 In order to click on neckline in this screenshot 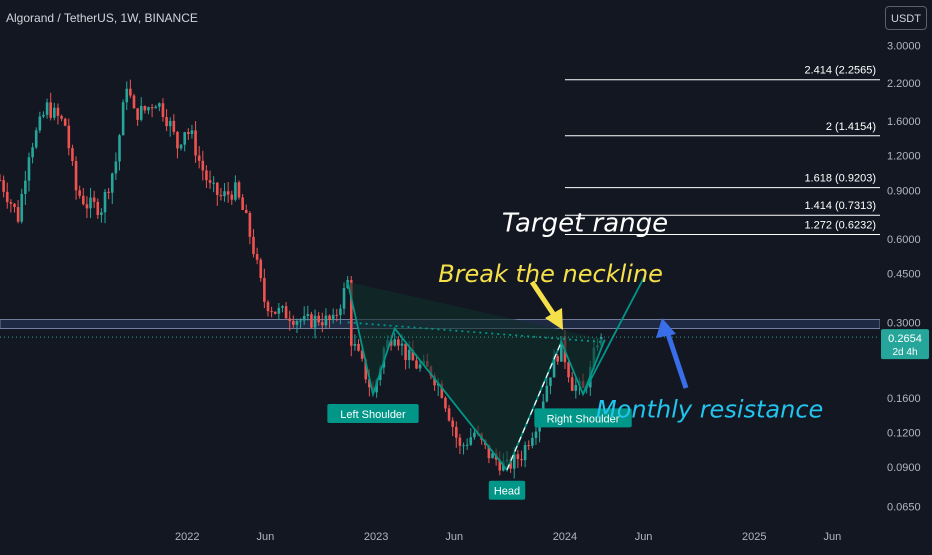, I will do `click(474, 332)`.